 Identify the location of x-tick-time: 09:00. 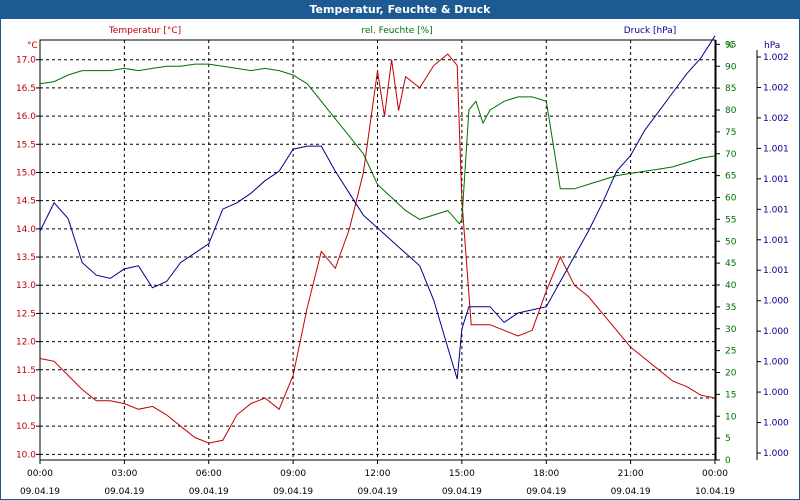
(293, 474).